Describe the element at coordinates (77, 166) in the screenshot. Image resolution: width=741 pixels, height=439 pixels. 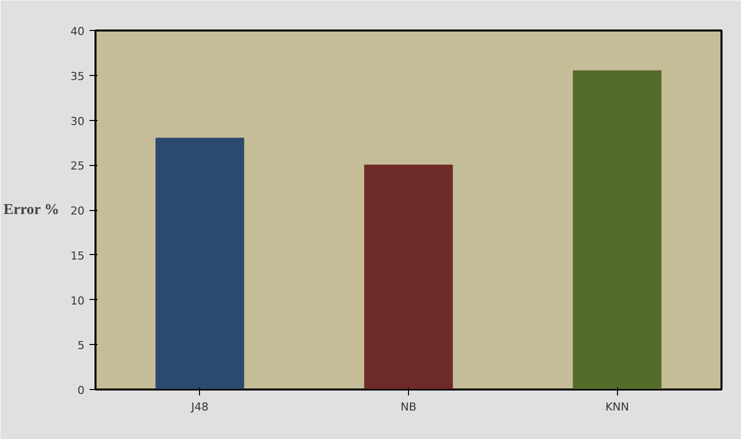
I see `y-tick-label: 25` at that location.